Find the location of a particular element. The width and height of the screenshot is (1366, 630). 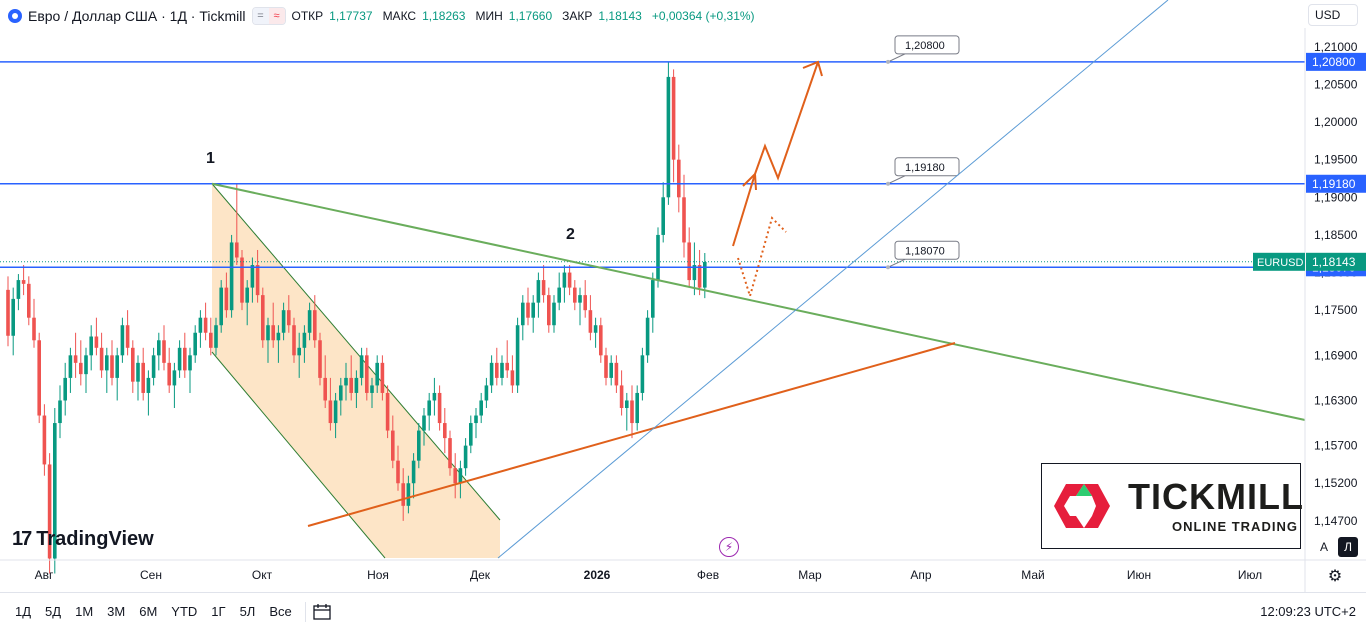

callout-box is located at coordinates (927, 45).